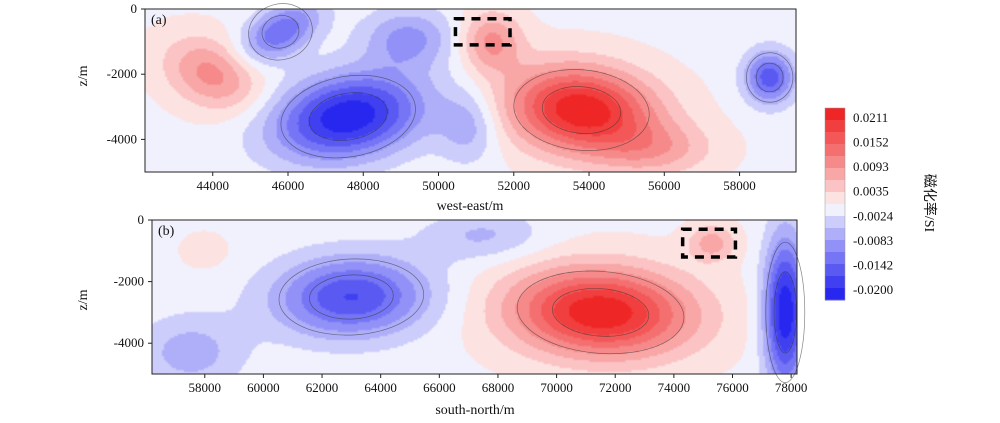 Image resolution: width=1000 pixels, height=423 pixels. Describe the element at coordinates (83, 299) in the screenshot. I see `panel-b-ylabel: z/m` at that location.